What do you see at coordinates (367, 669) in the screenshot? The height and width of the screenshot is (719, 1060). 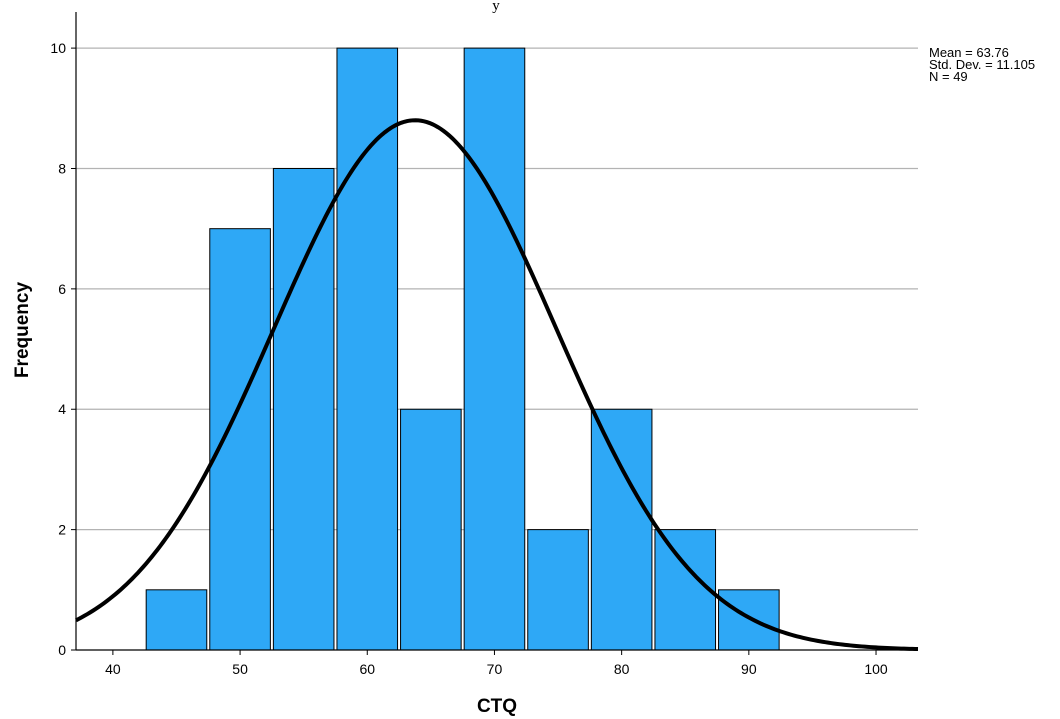 I see `x-tick-label-2: 60` at bounding box center [367, 669].